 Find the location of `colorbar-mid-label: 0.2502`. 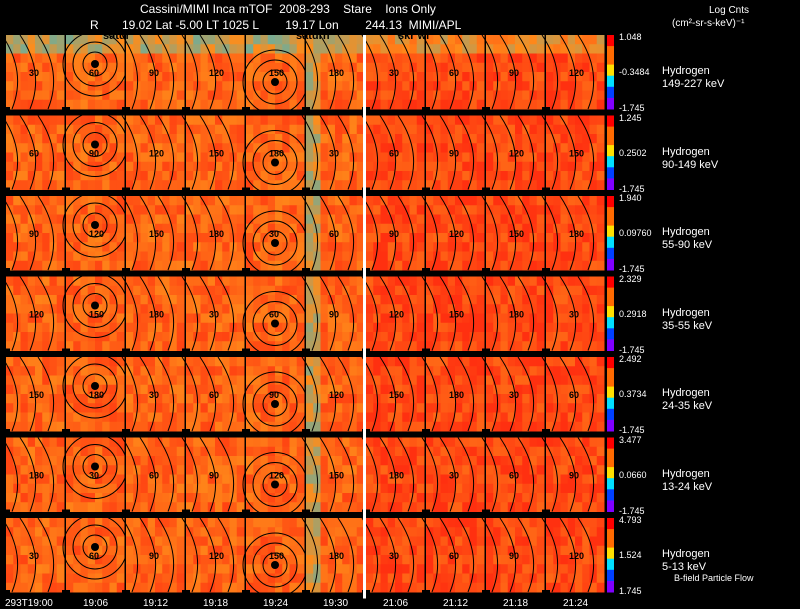

colorbar-mid-label: 0.2502 is located at coordinates (633, 152).